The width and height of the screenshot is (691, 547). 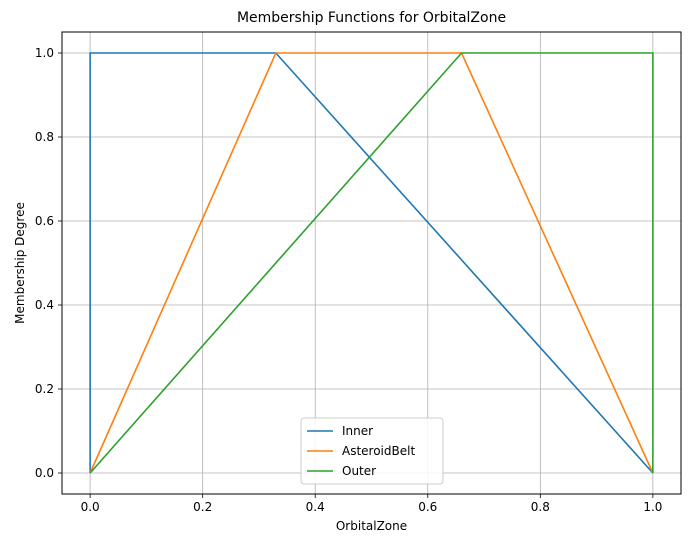 I want to click on x-tick-label: 0.8, so click(x=540, y=507).